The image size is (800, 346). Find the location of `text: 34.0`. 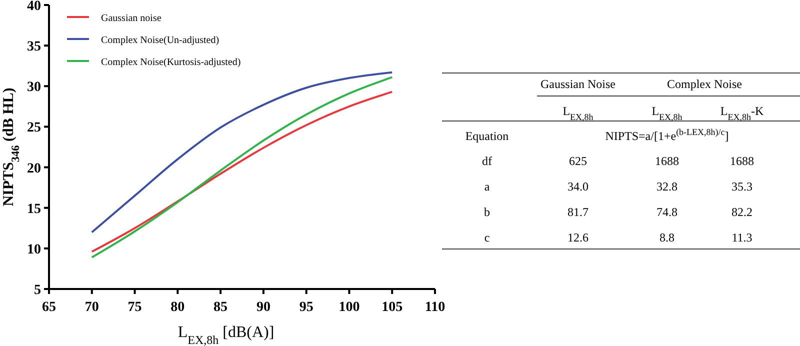

text: 34.0 is located at coordinates (578, 187).